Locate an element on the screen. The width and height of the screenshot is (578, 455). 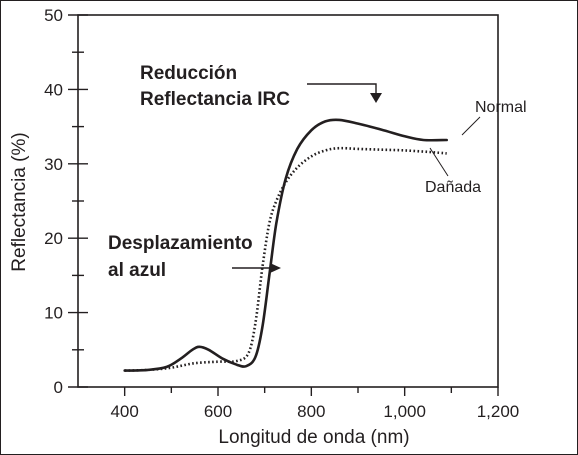
x-tick-label-0: 400 is located at coordinates (124, 411).